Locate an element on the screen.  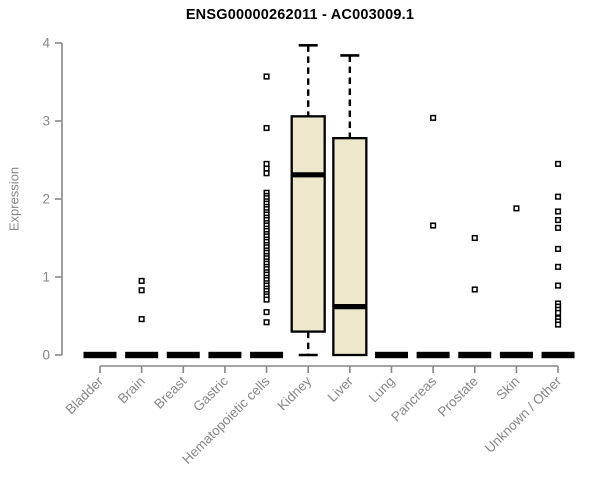
x-tick-label: Breast is located at coordinates (170, 392).